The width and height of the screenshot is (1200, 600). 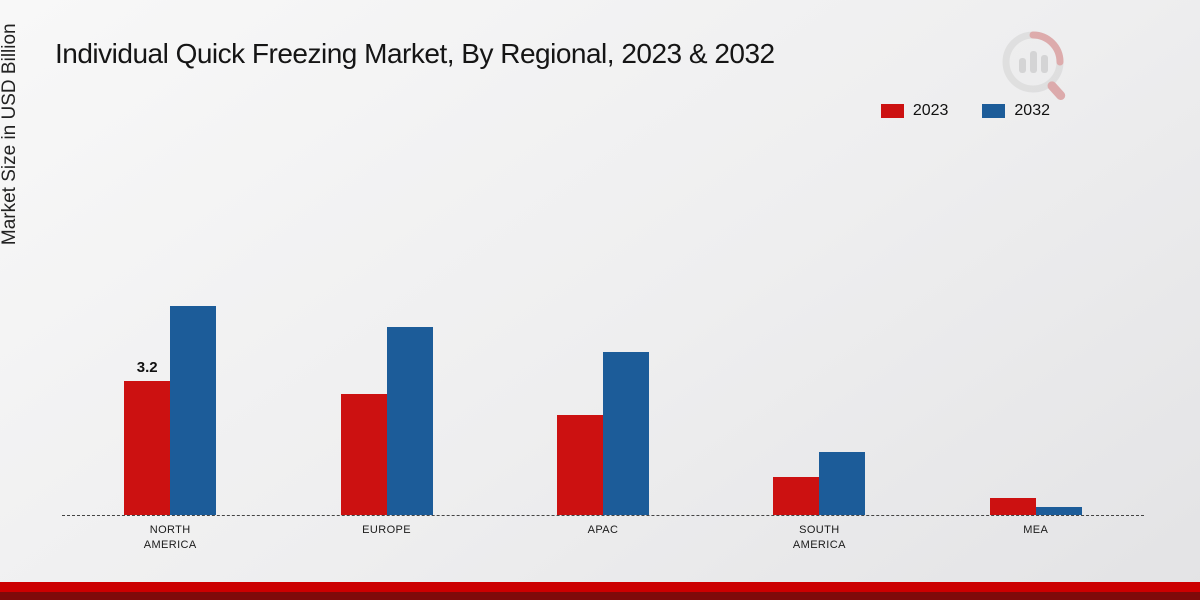 What do you see at coordinates (892, 111) in the screenshot?
I see `legend-swatch-2023` at bounding box center [892, 111].